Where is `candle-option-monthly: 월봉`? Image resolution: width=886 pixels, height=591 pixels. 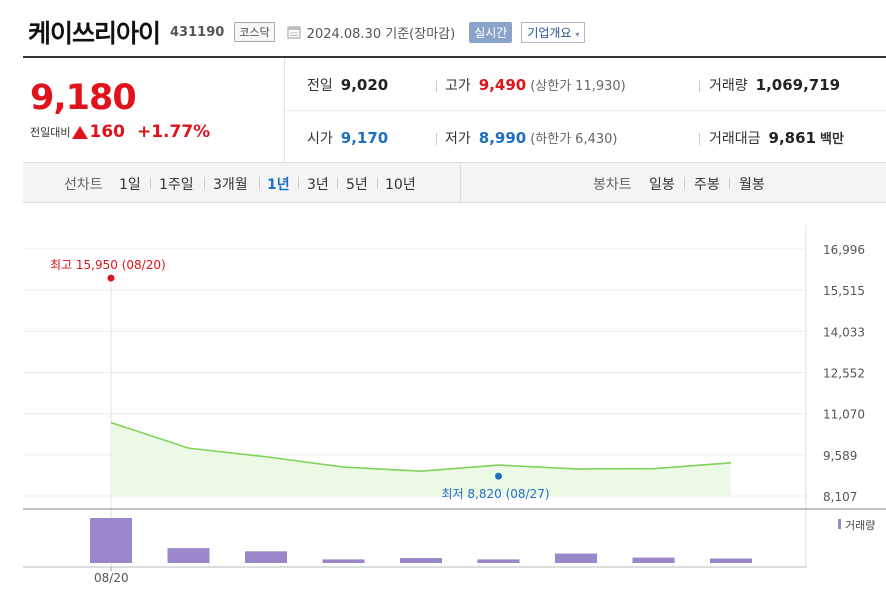
candle-option-monthly: 월봉 is located at coordinates (752, 185).